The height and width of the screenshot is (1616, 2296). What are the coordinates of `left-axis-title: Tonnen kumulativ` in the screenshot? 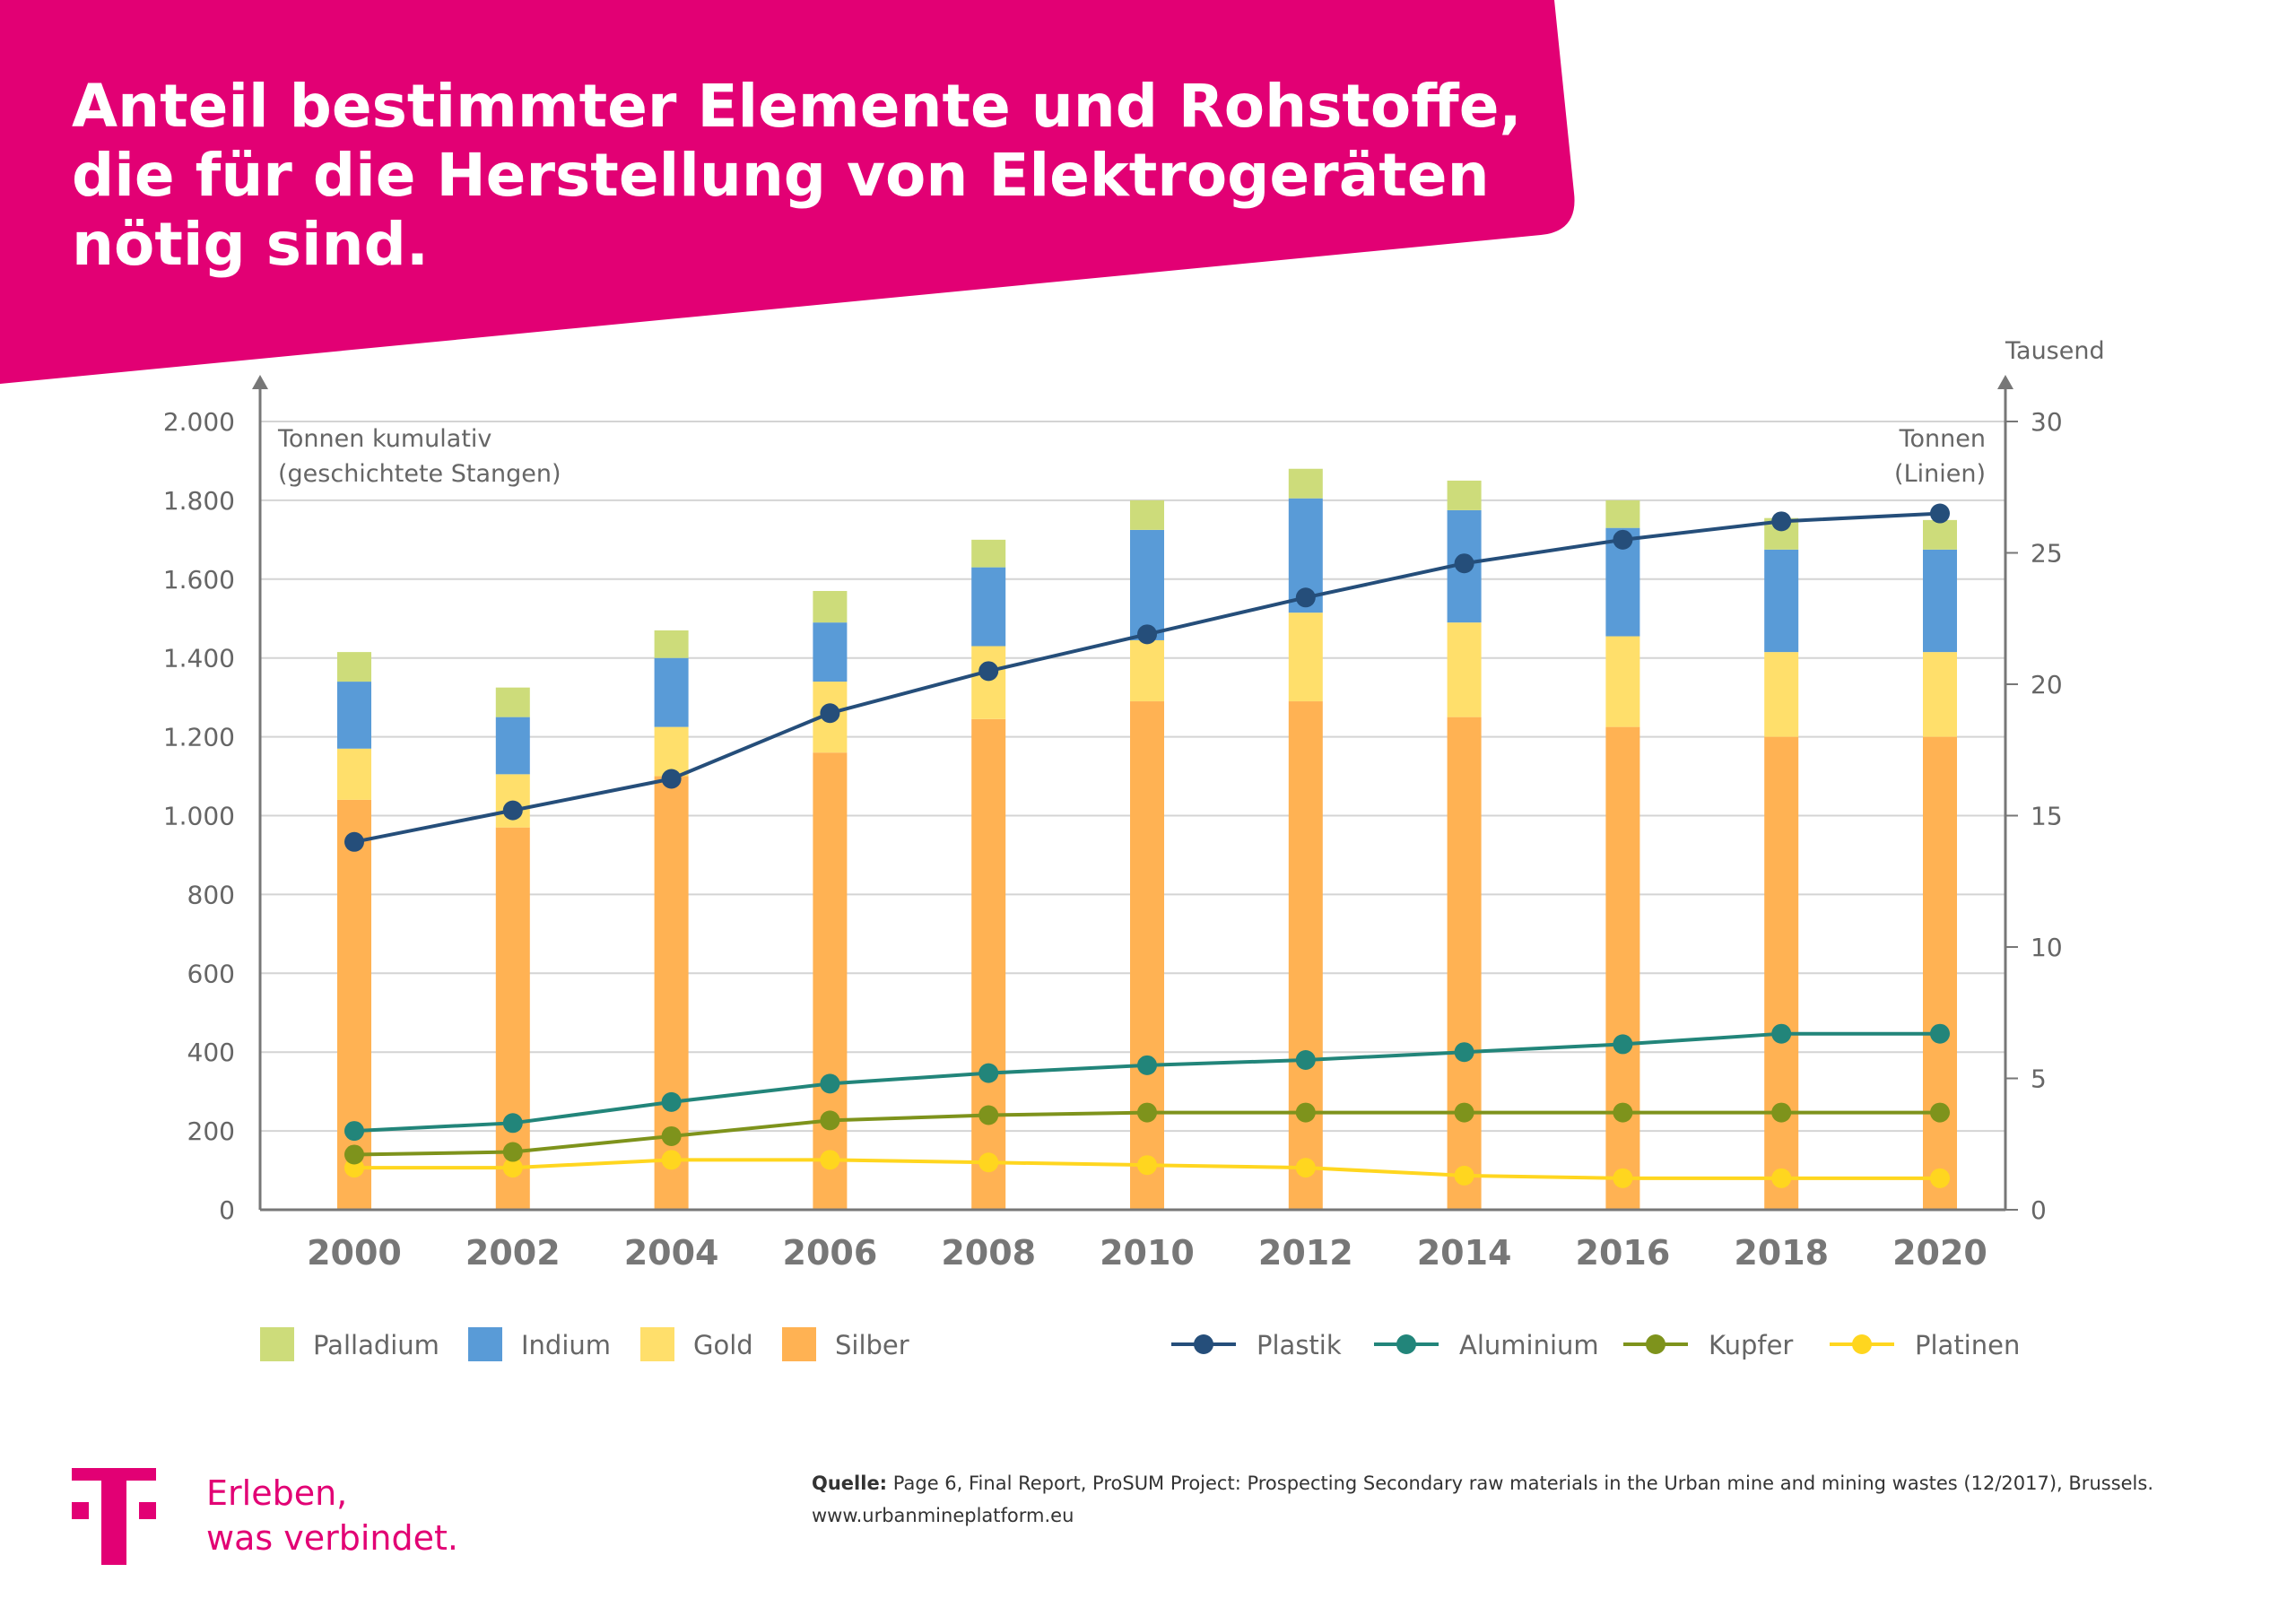 It's located at (384, 439).